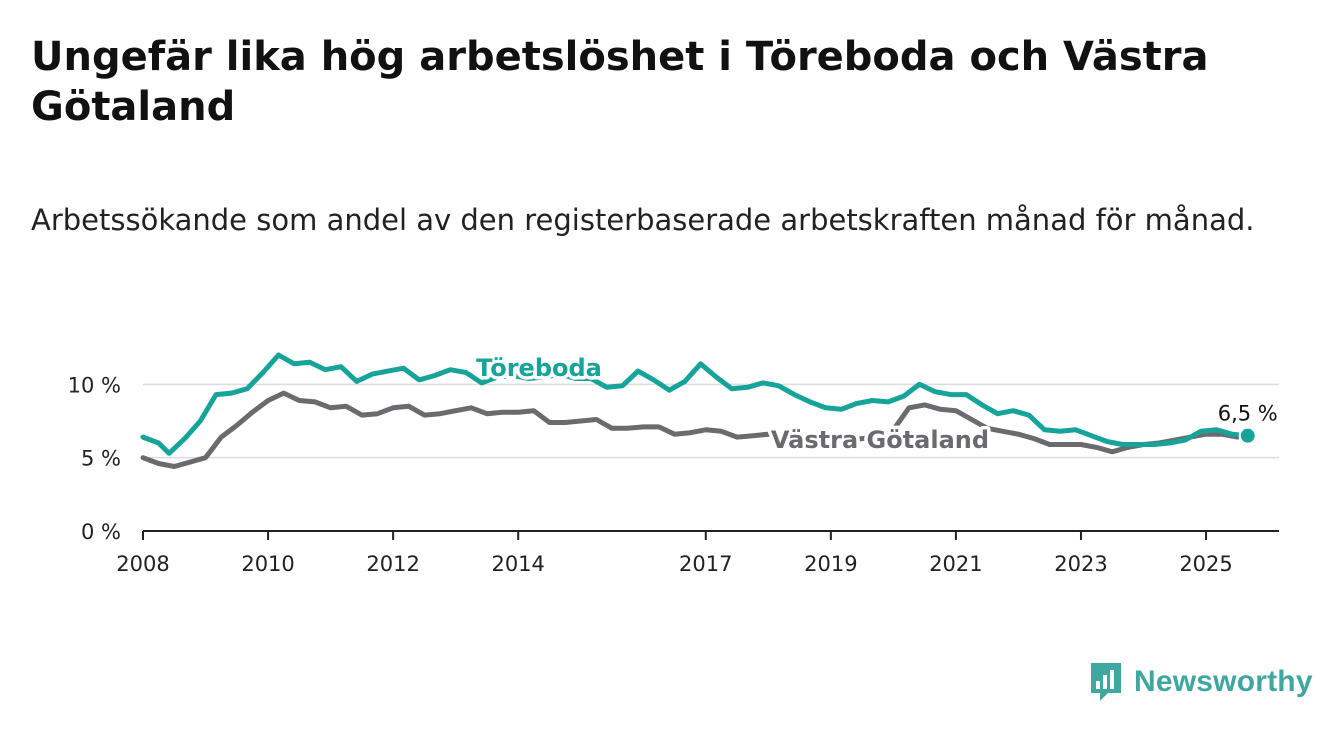 Image resolution: width=1340 pixels, height=734 pixels. Describe the element at coordinates (674, 553) in the screenshot. I see `x-axis-ticks: 2008 2010 2012 2014 2017 2019 2021 2023 2025` at that location.